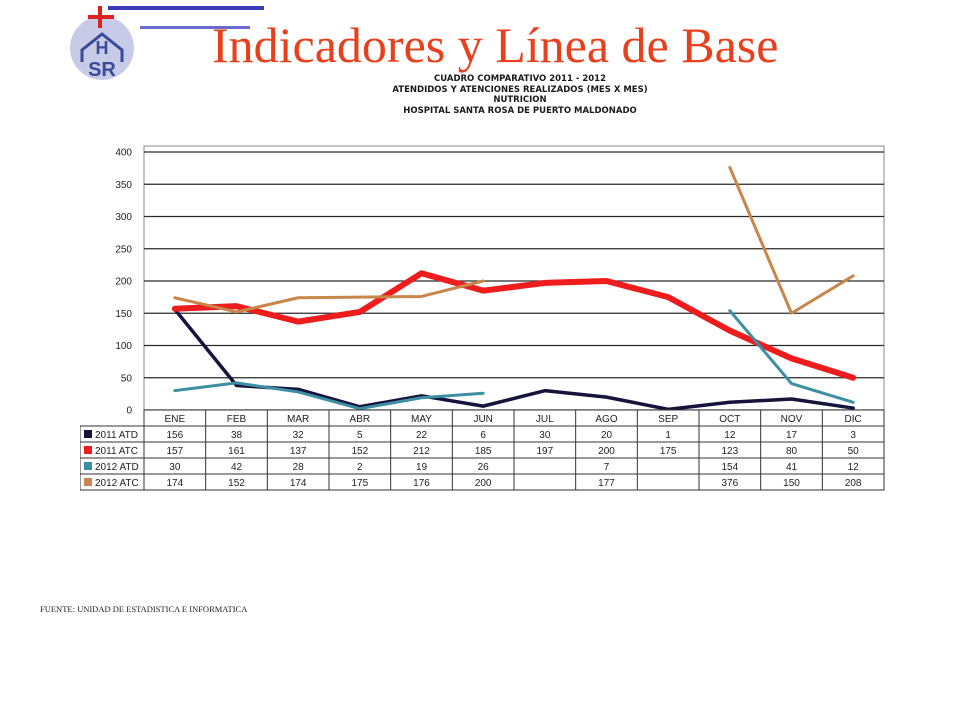 Image resolution: width=960 pixels, height=720 pixels. I want to click on x-tick-label: JUN, so click(482, 419).